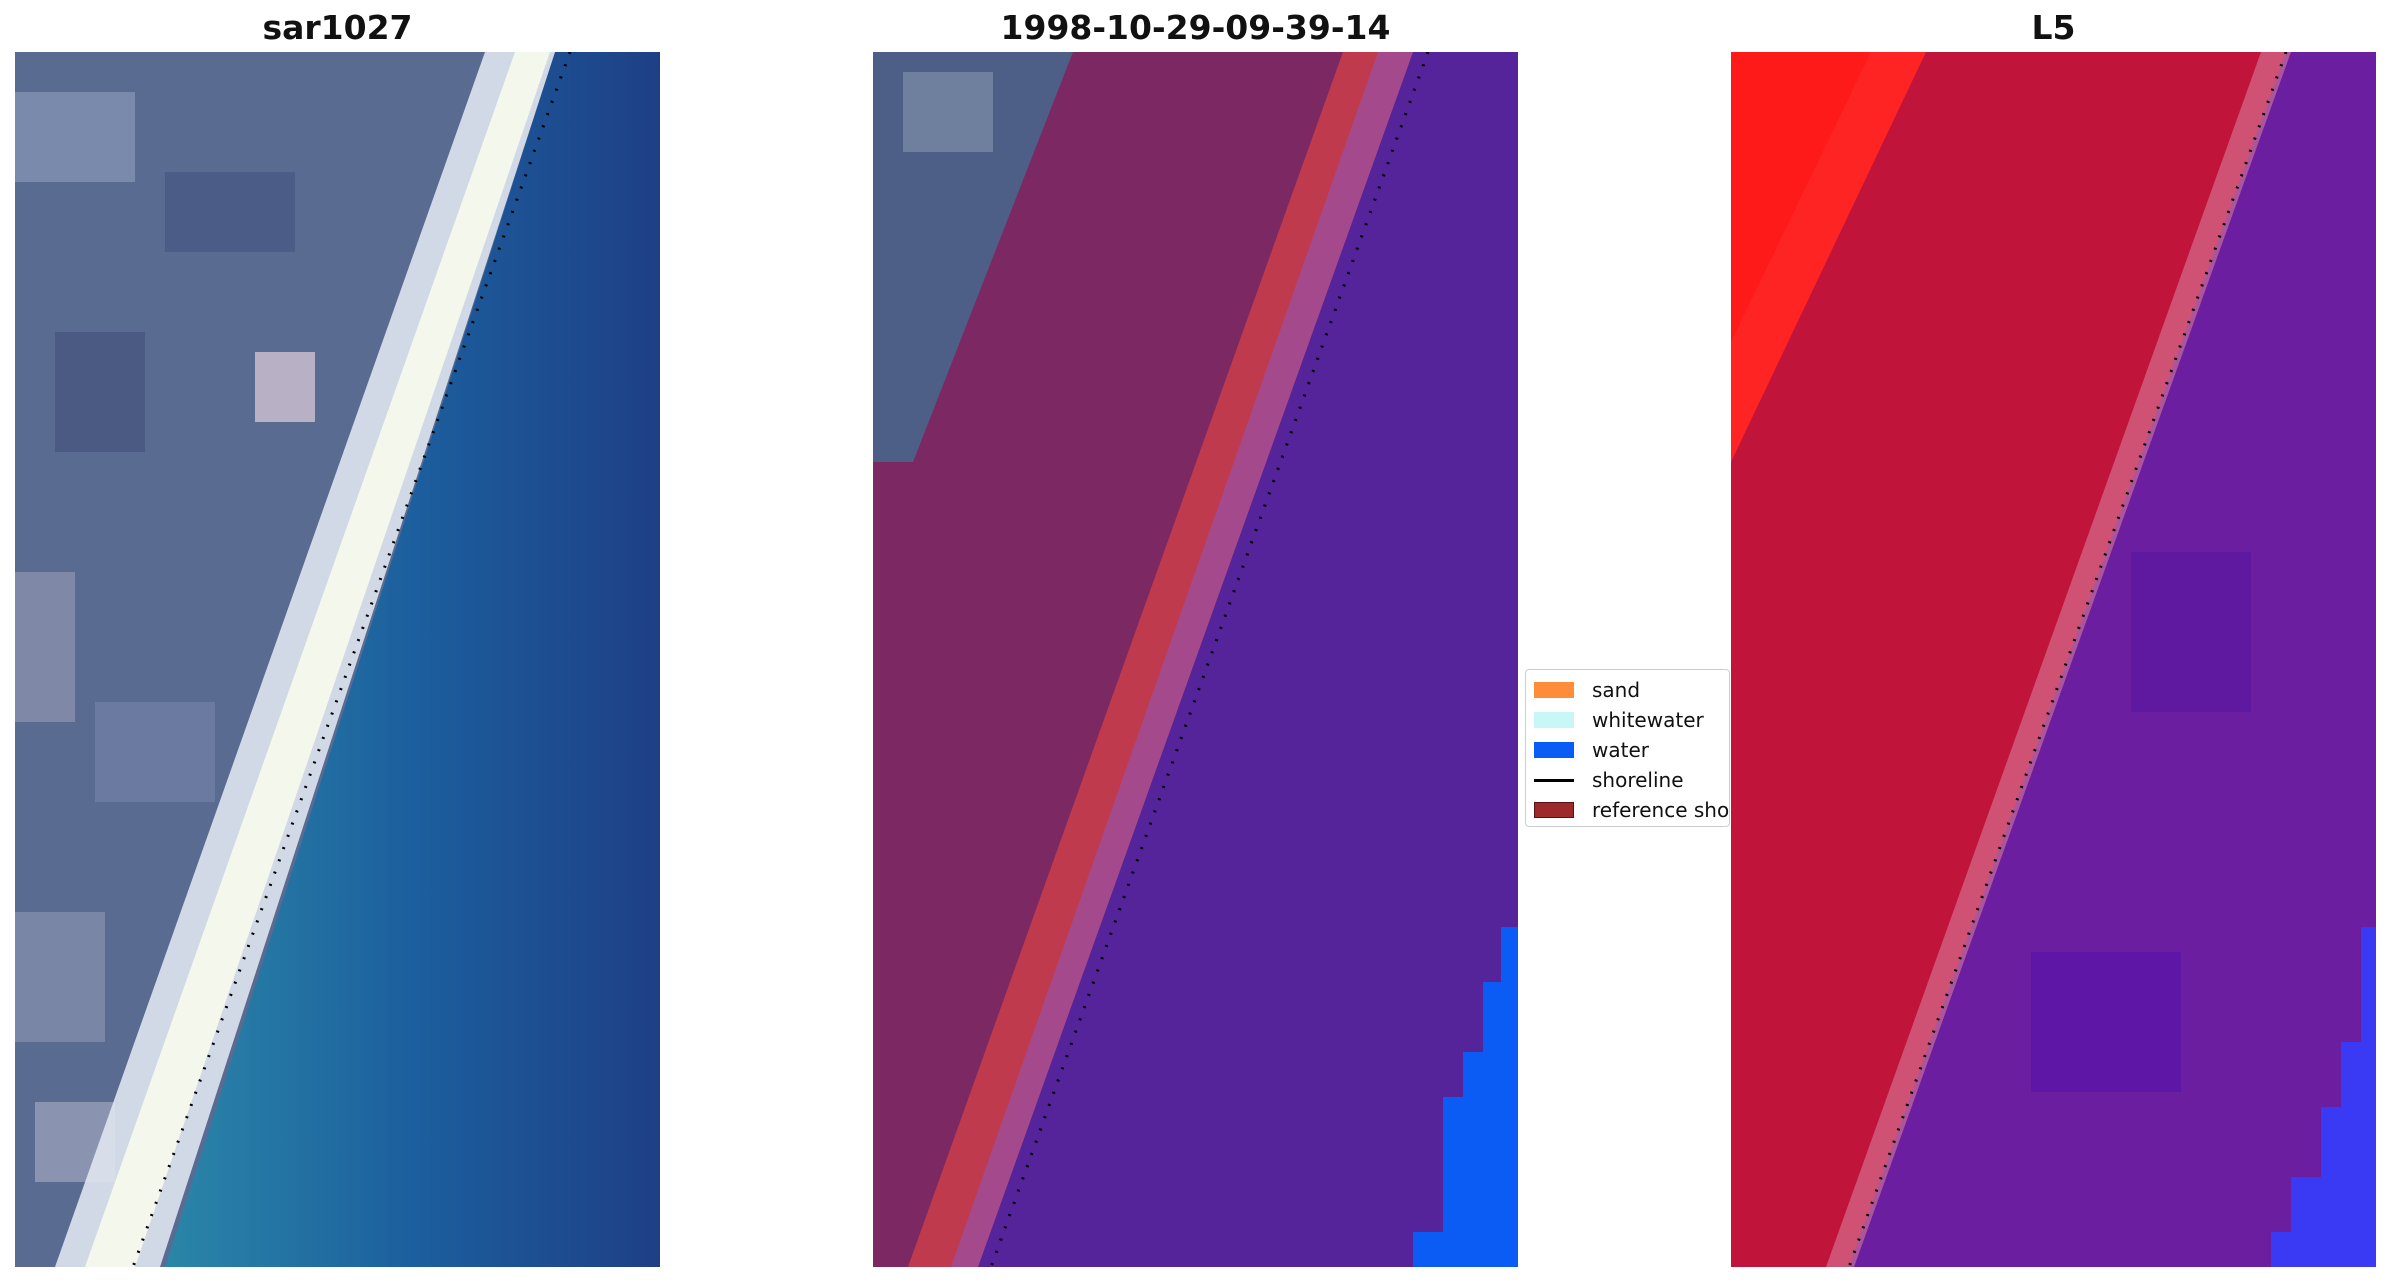 The image size is (2388, 1283). Describe the element at coordinates (1648, 720) in the screenshot. I see `legend-label: whitewater` at that location.